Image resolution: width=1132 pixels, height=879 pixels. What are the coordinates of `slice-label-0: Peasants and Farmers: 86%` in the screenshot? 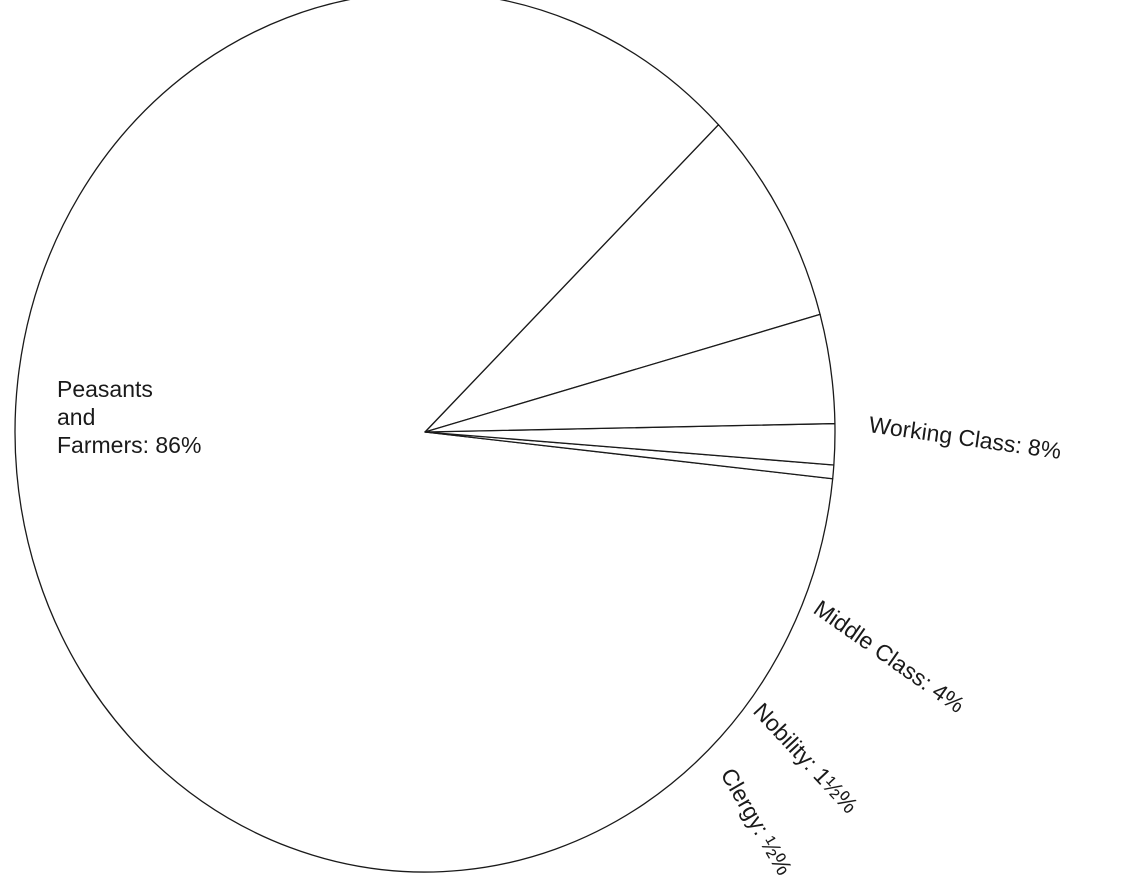 It's located at (129, 417).